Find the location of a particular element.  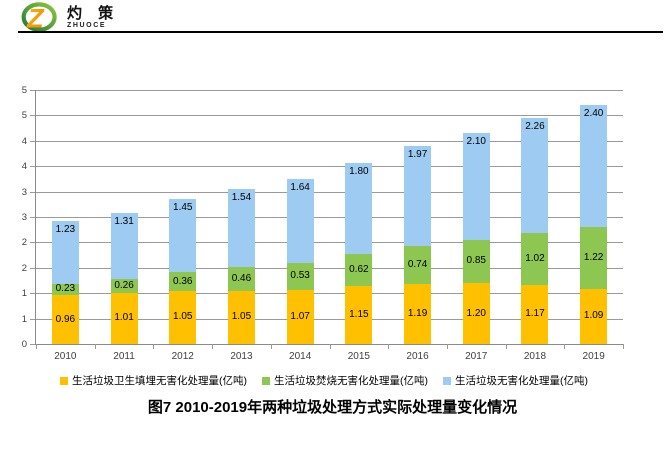

y-axis-tick-label: 1 is located at coordinates (24, 294).